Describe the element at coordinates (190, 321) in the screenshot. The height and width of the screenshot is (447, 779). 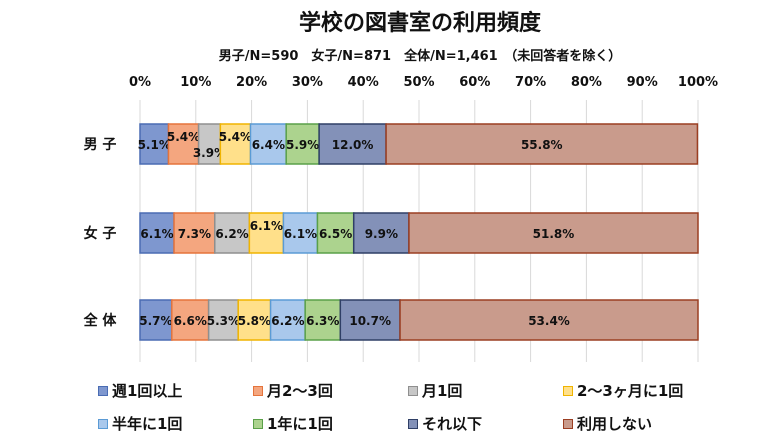
I see `data-label: 6.6%` at that location.